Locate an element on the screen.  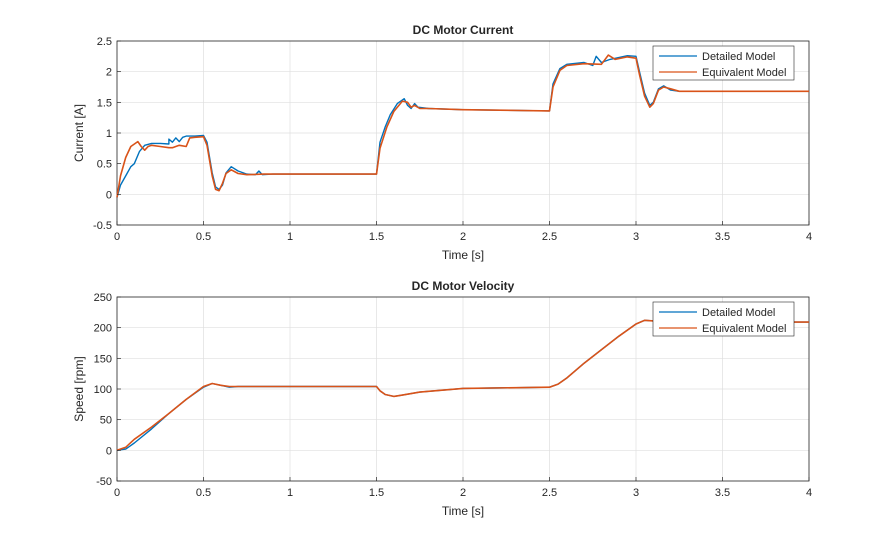
current-y-tick-label: 0 is located at coordinates (109, 195).